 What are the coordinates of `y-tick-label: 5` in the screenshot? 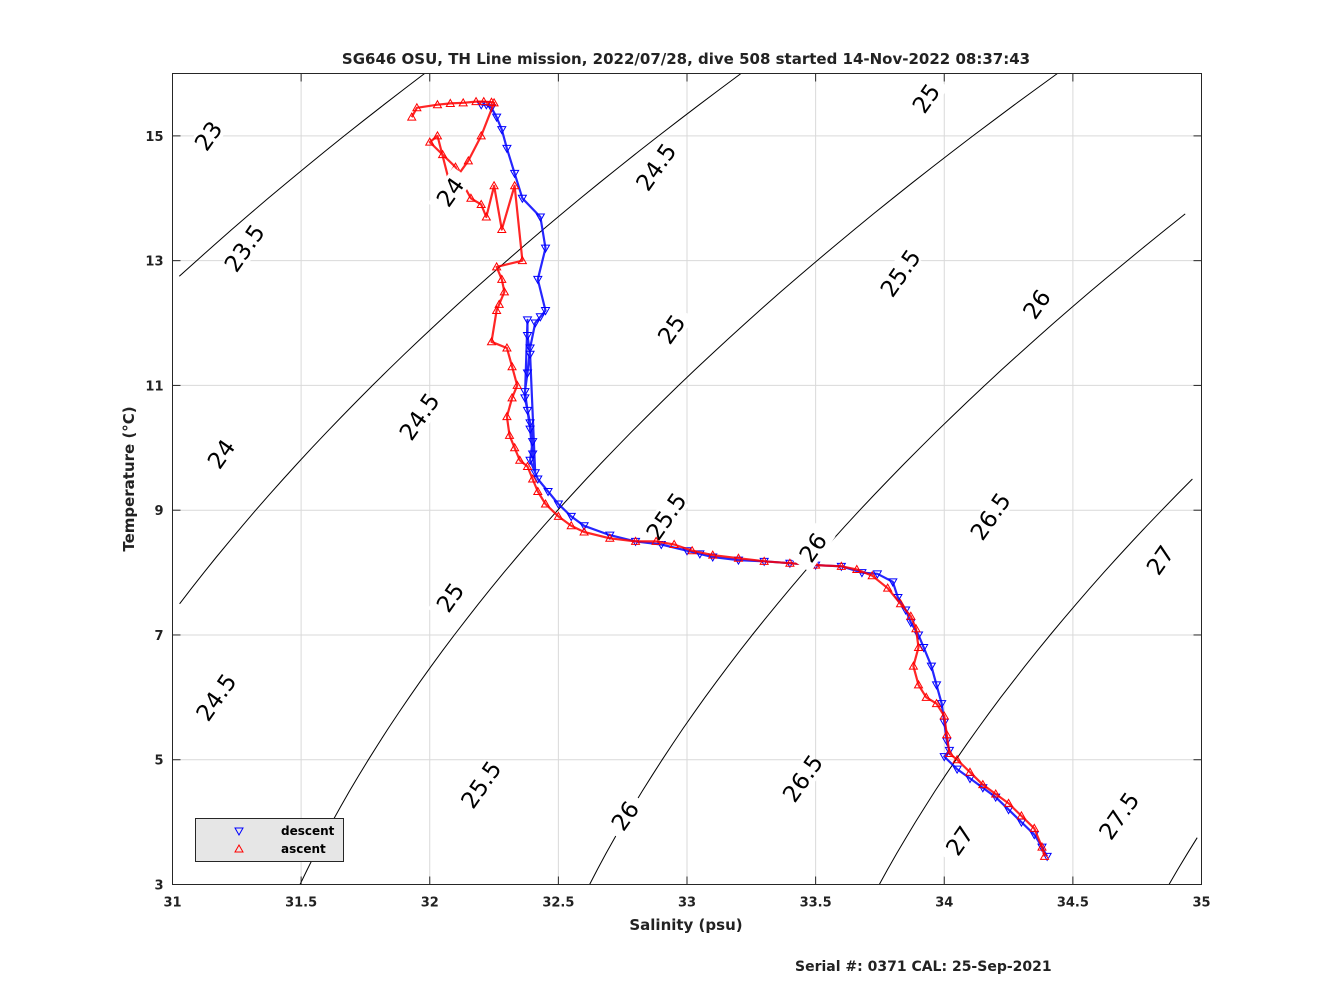 It's located at (158, 761).